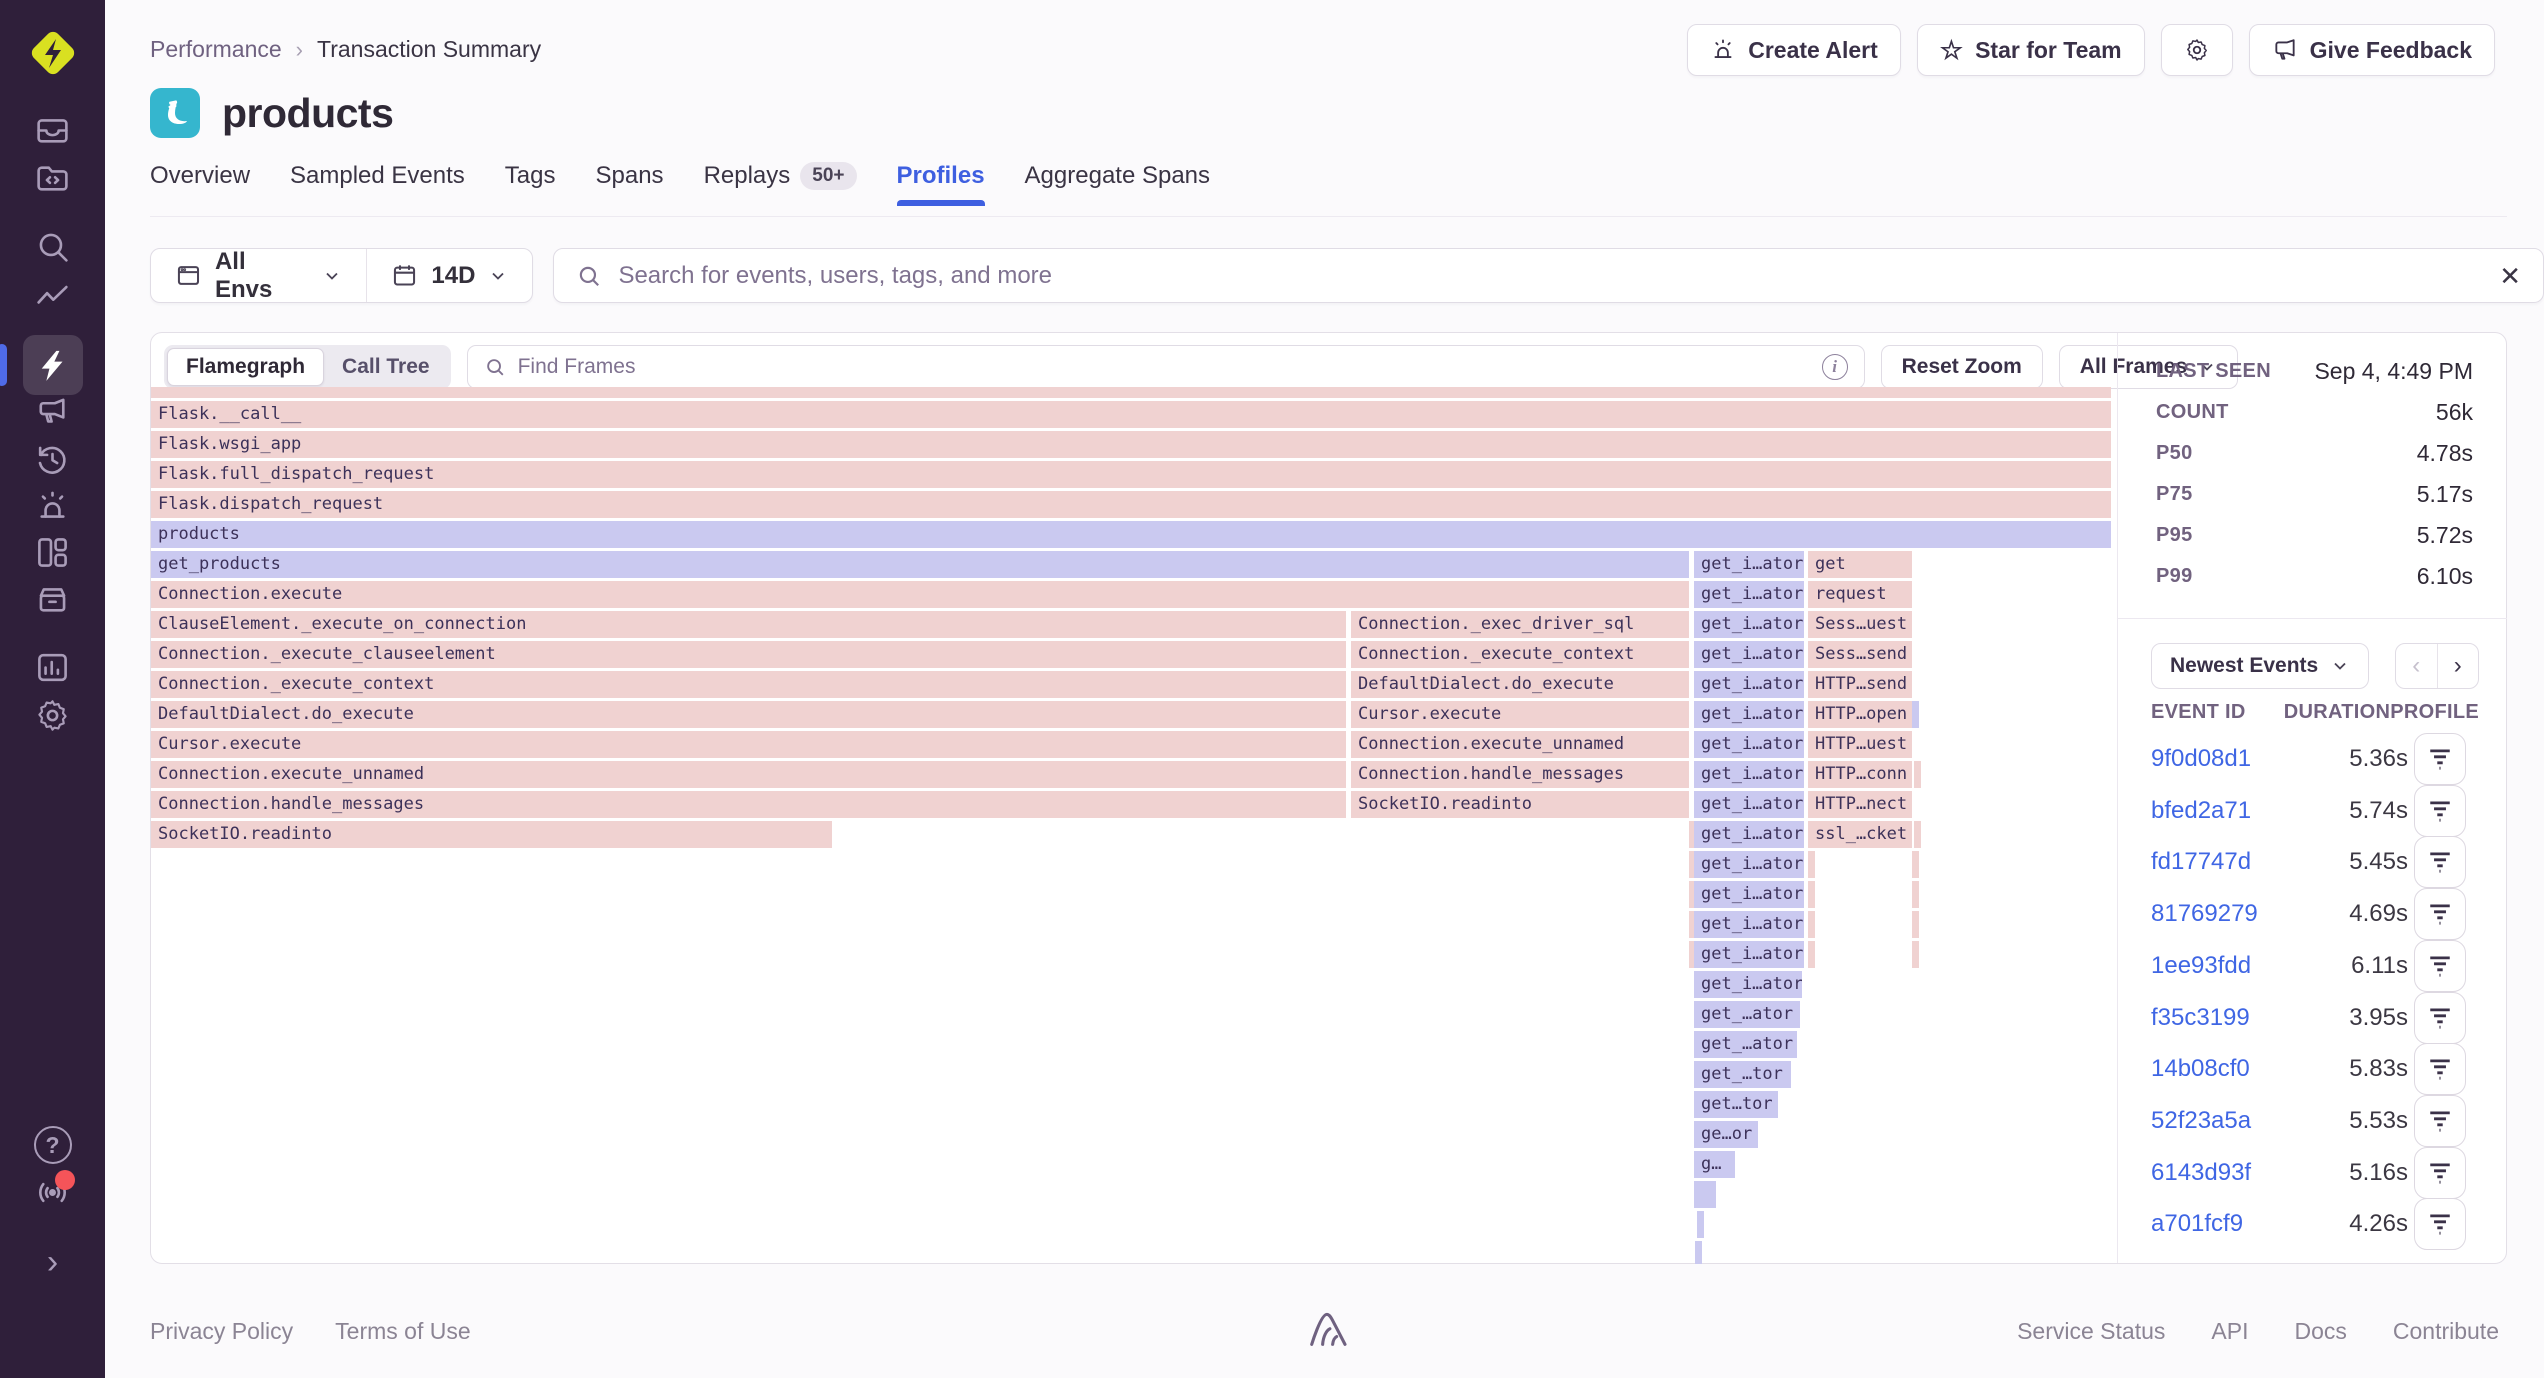 This screenshot has height=1378, width=2544. Describe the element at coordinates (2197, 1224) in the screenshot. I see `event-id-link: a701fcf9` at that location.